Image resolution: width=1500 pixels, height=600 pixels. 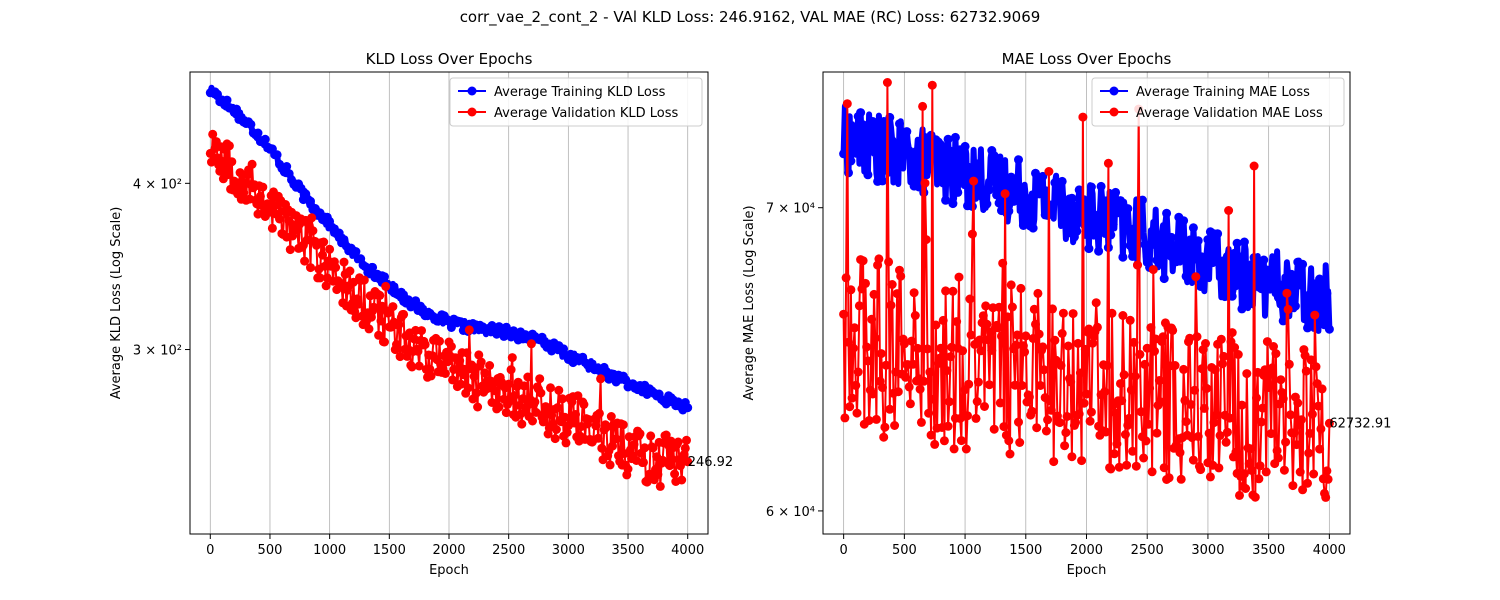 I want to click on x-tick-label: 2000, so click(x=1086, y=550).